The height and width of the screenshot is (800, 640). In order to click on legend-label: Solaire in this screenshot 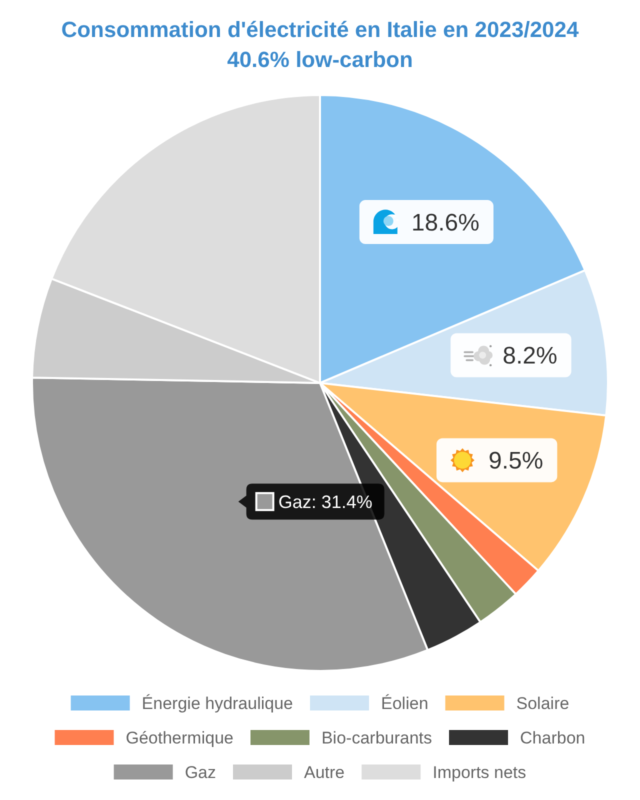, I will do `click(543, 703)`.